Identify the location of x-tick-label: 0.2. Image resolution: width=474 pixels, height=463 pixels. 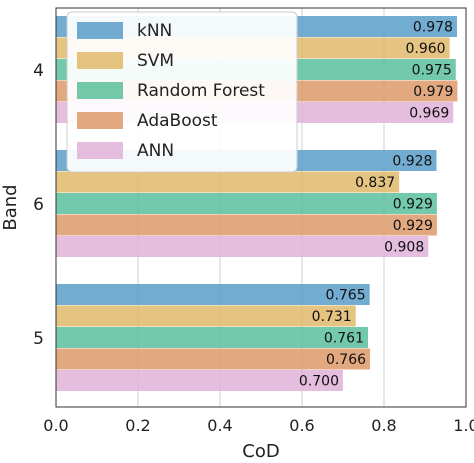
(137, 425).